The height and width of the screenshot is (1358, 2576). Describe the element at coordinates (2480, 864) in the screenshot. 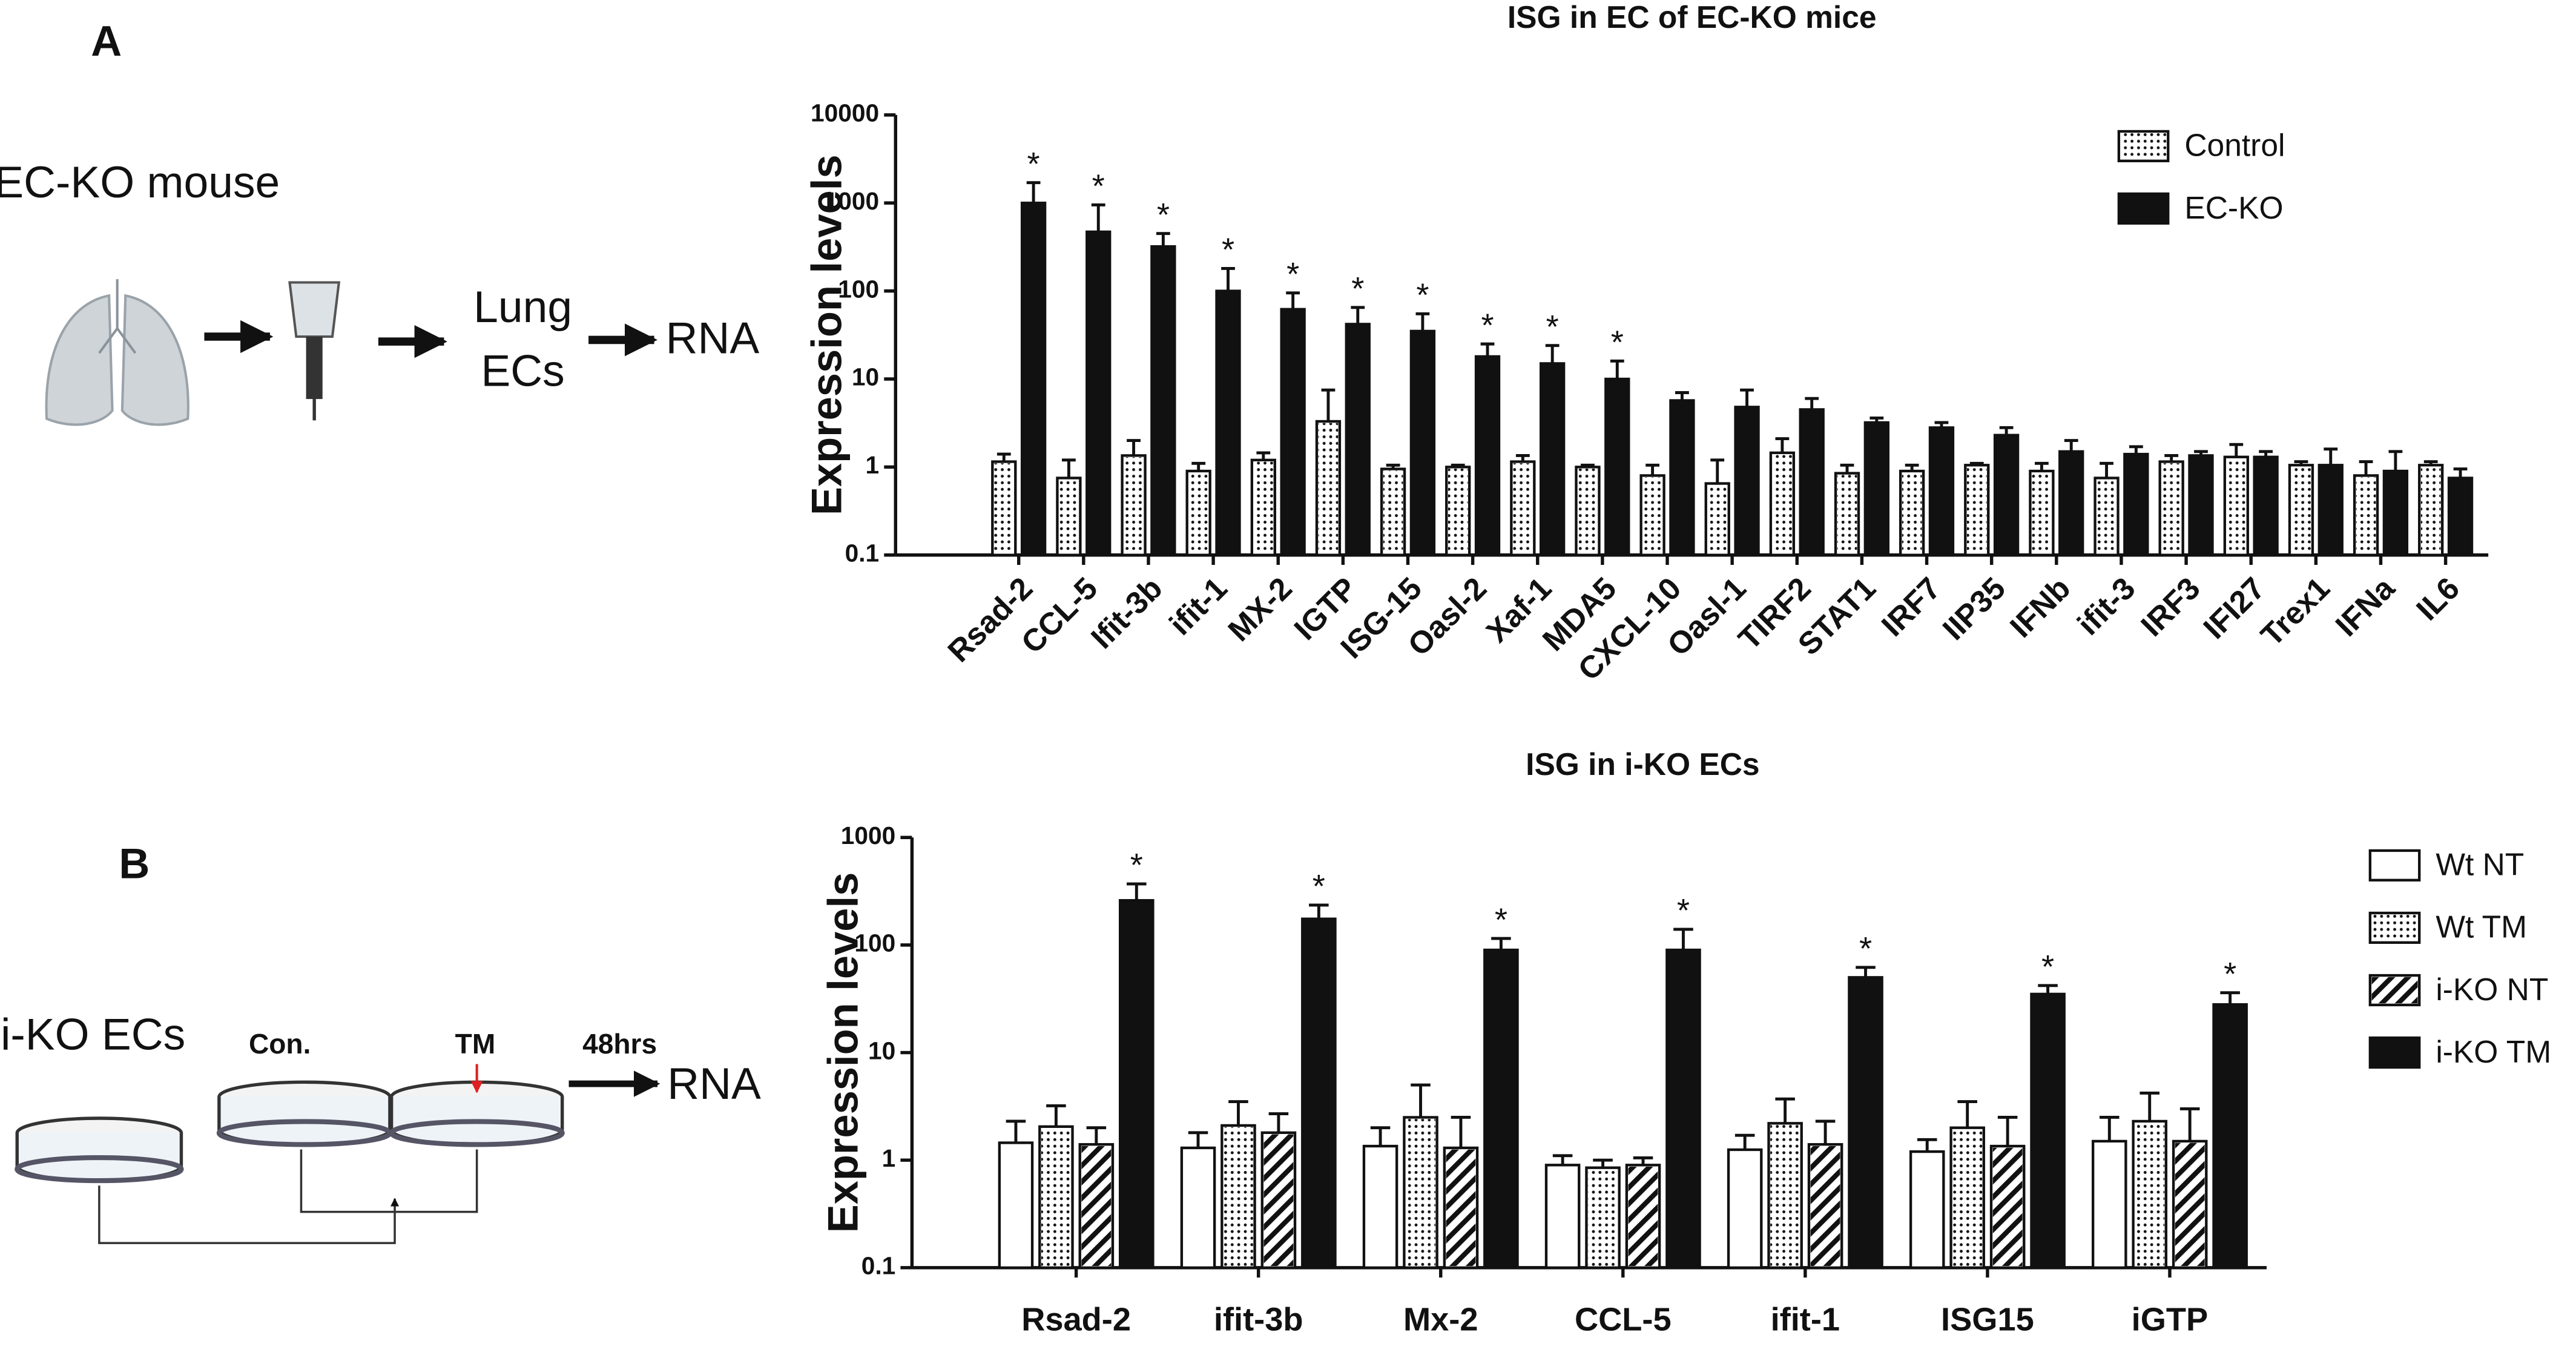

I see `legend-label: Wt NT` at that location.